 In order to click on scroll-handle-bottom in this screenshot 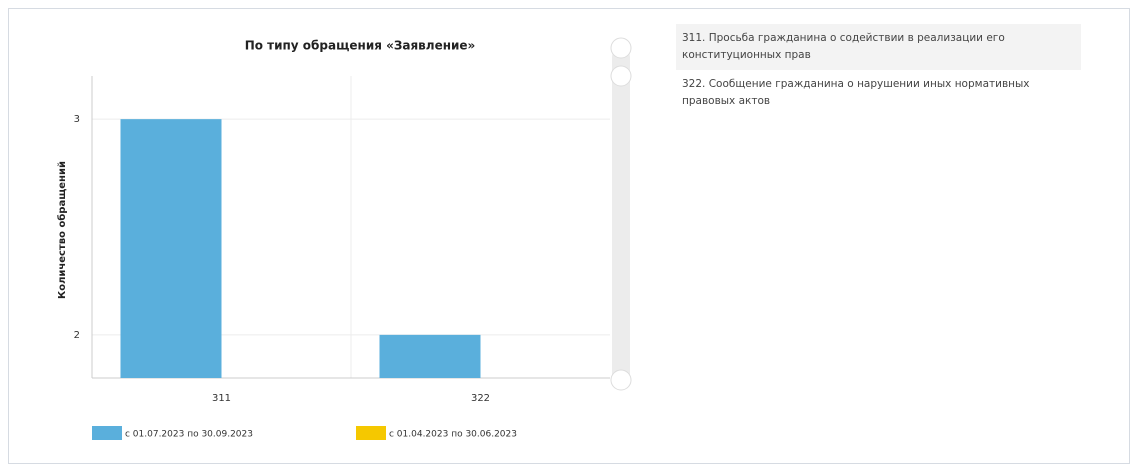, I will do `click(621, 380)`.